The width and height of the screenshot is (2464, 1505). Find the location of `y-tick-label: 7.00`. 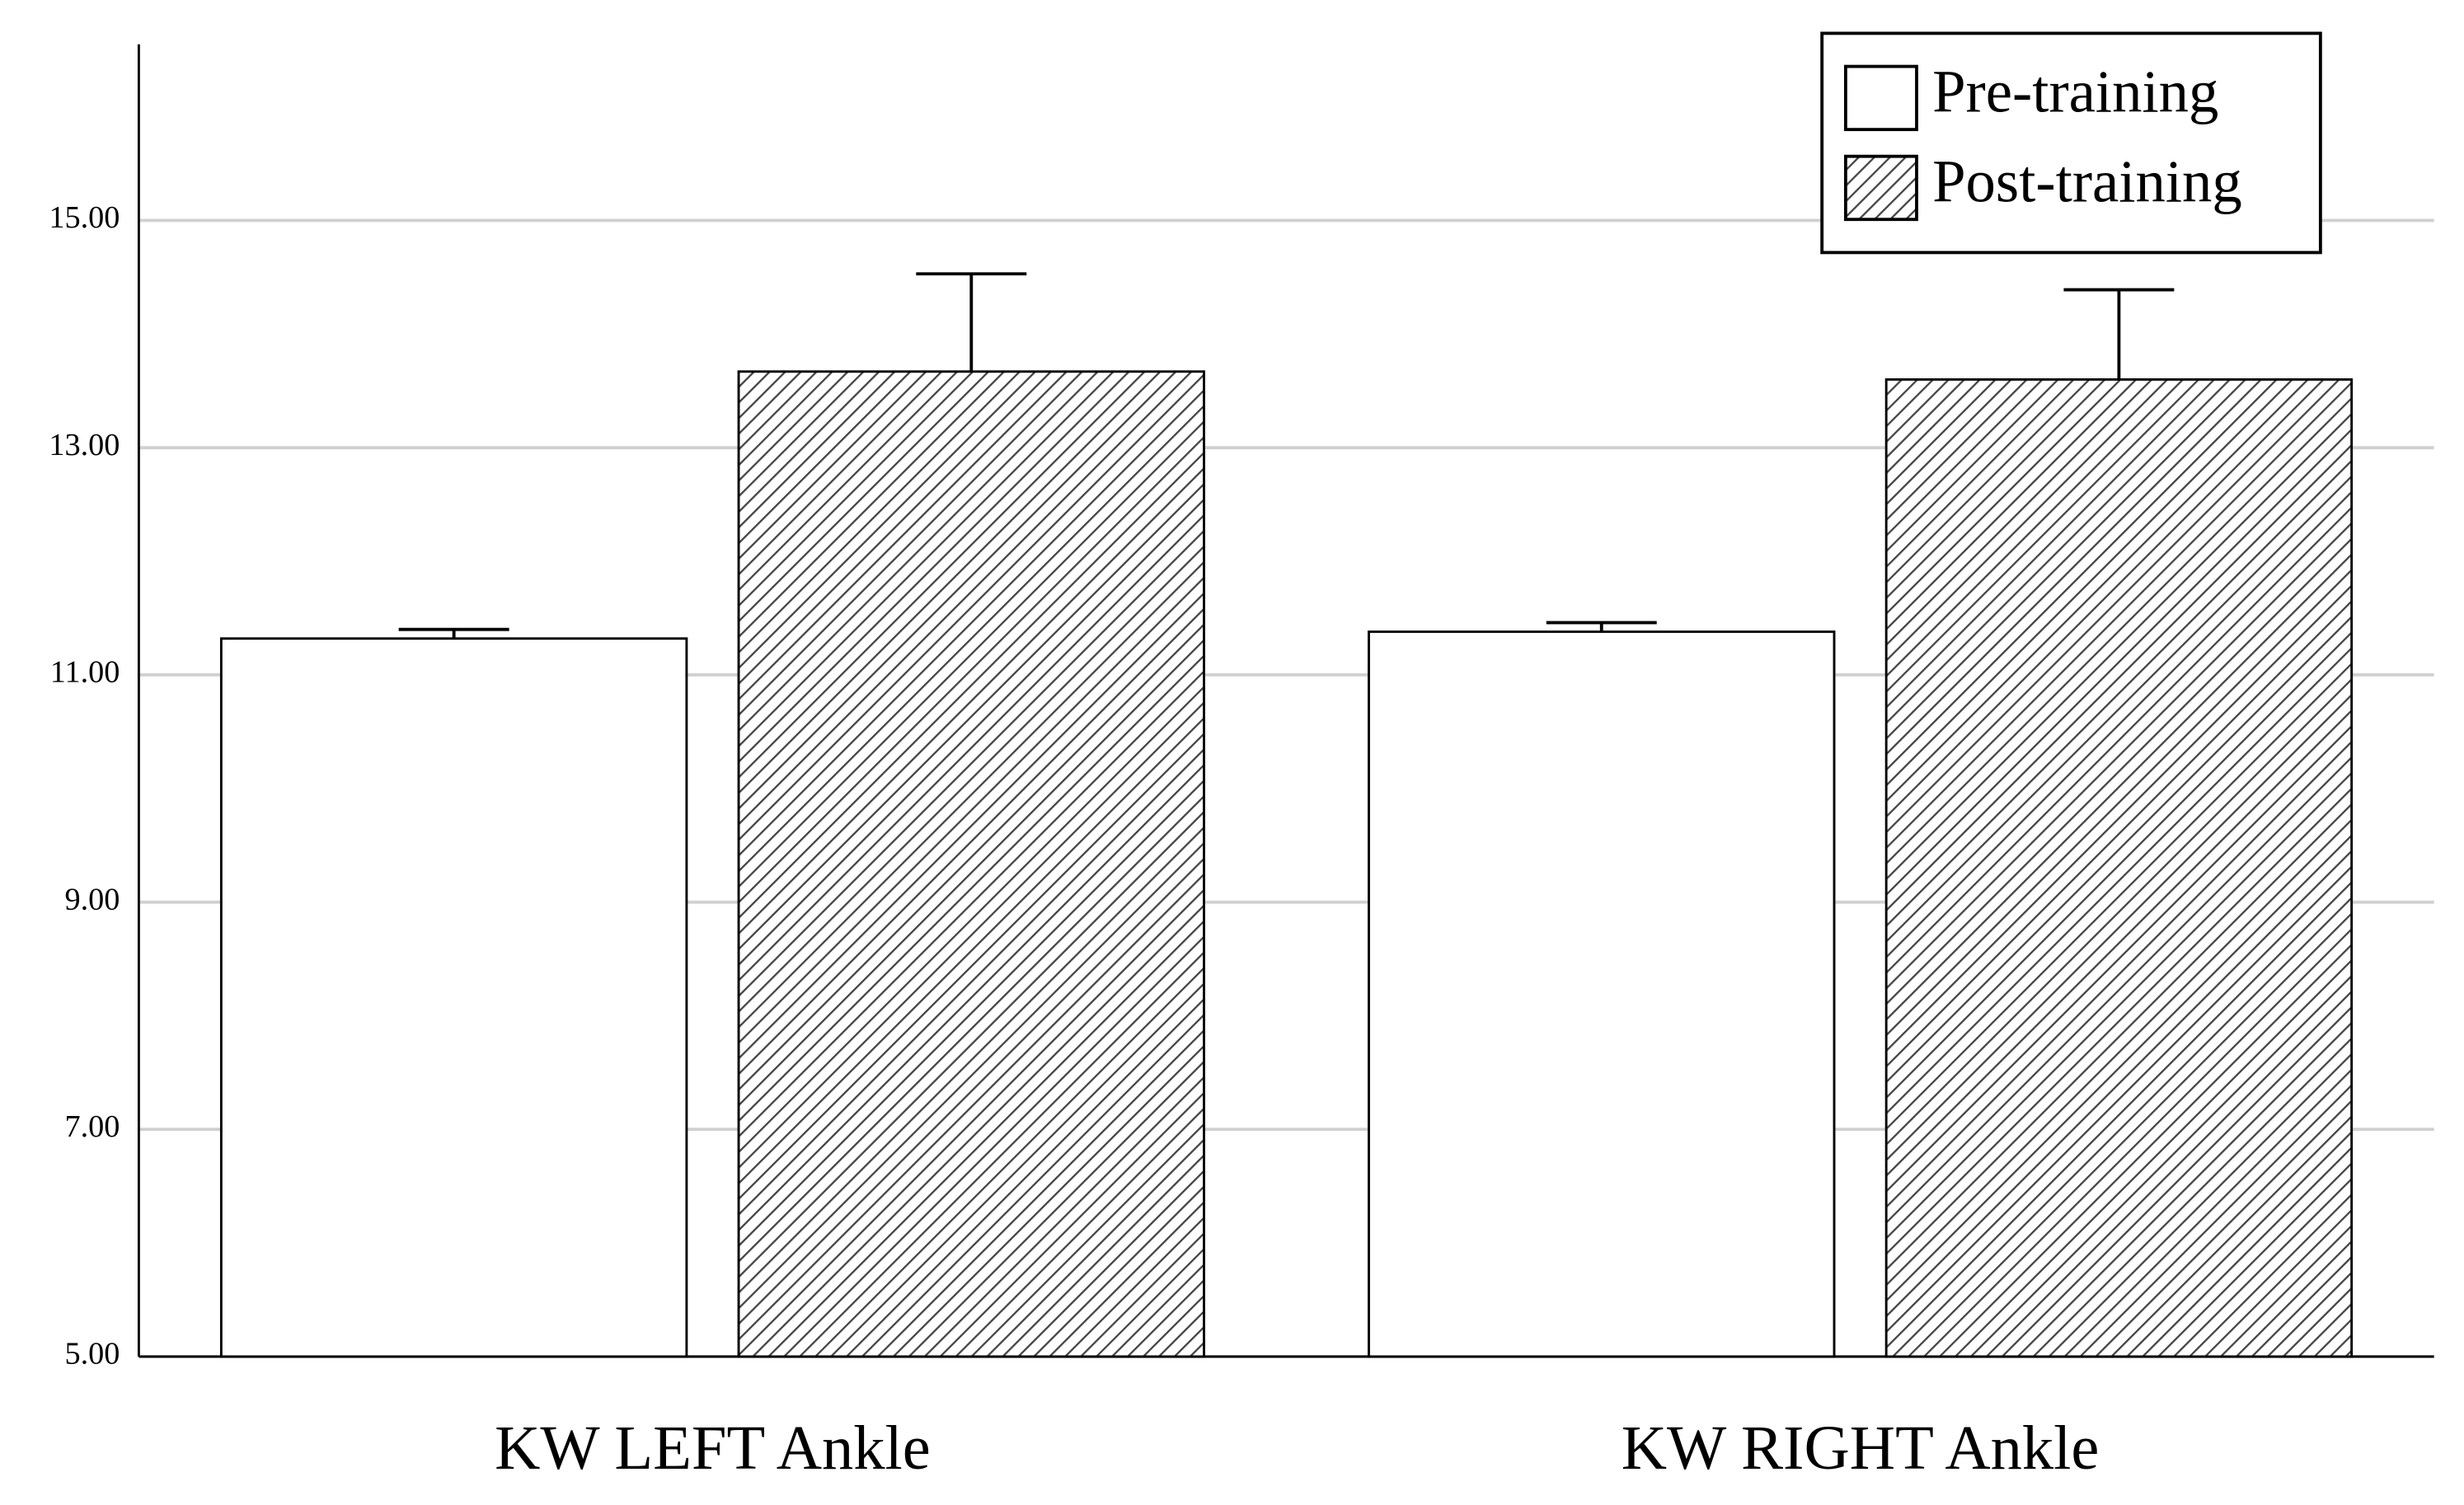

y-tick-label: 7.00 is located at coordinates (92, 1126).